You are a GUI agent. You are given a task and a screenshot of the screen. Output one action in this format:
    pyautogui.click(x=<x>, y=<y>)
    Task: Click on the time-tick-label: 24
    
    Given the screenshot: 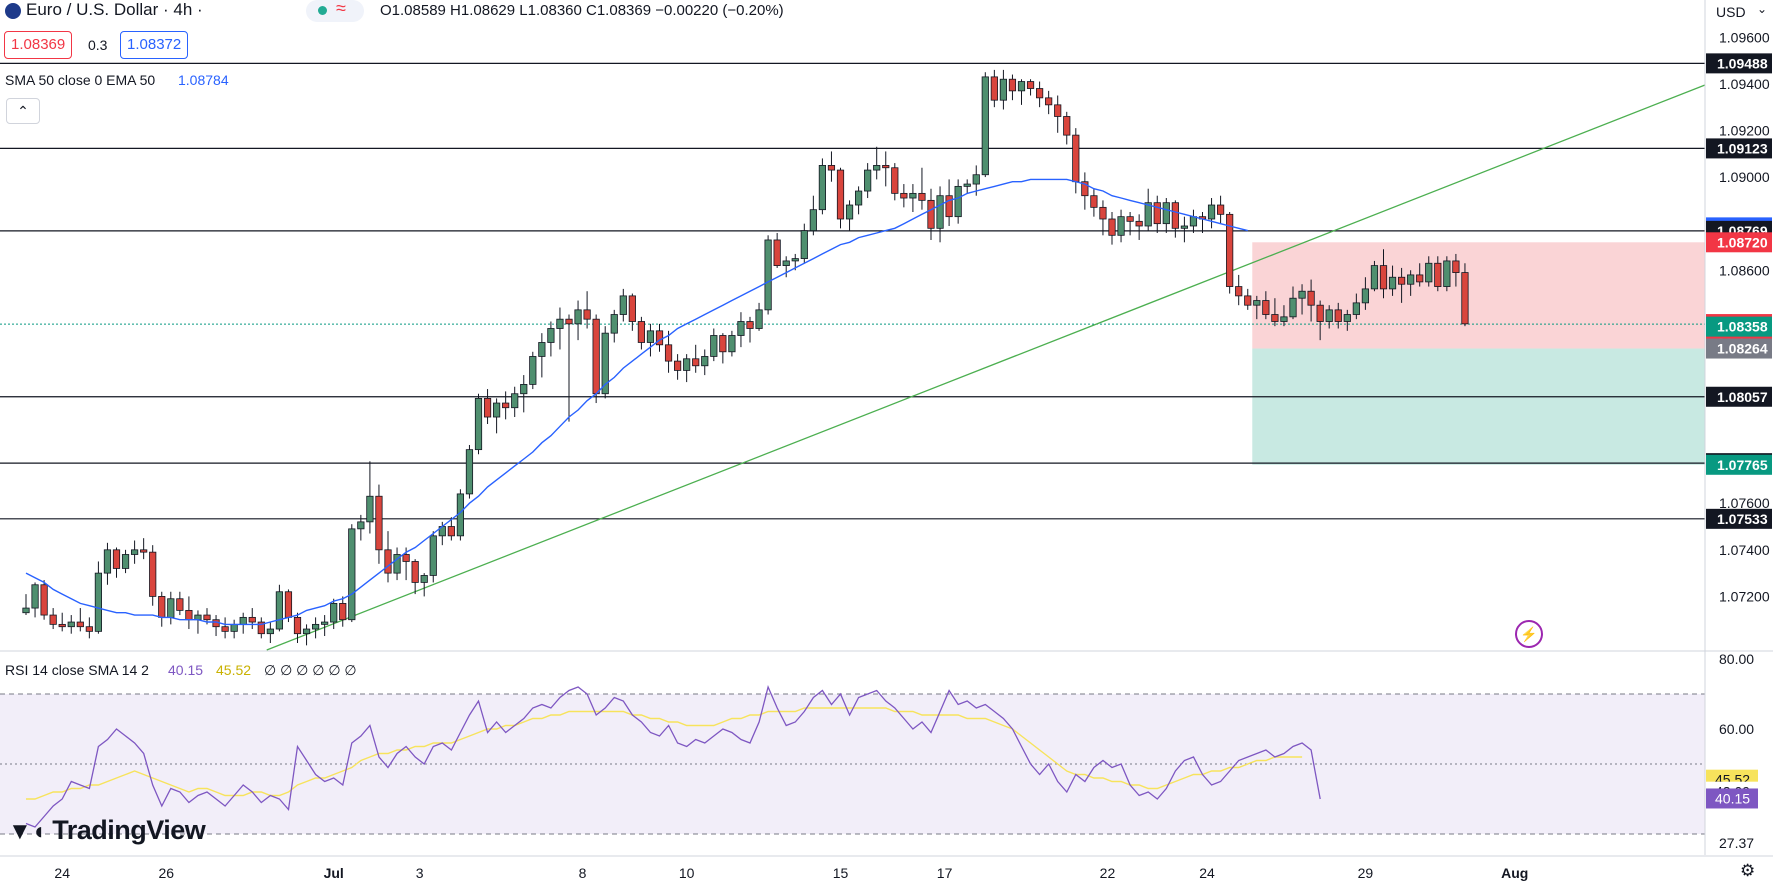 What is the action you would take?
    pyautogui.click(x=1207, y=873)
    